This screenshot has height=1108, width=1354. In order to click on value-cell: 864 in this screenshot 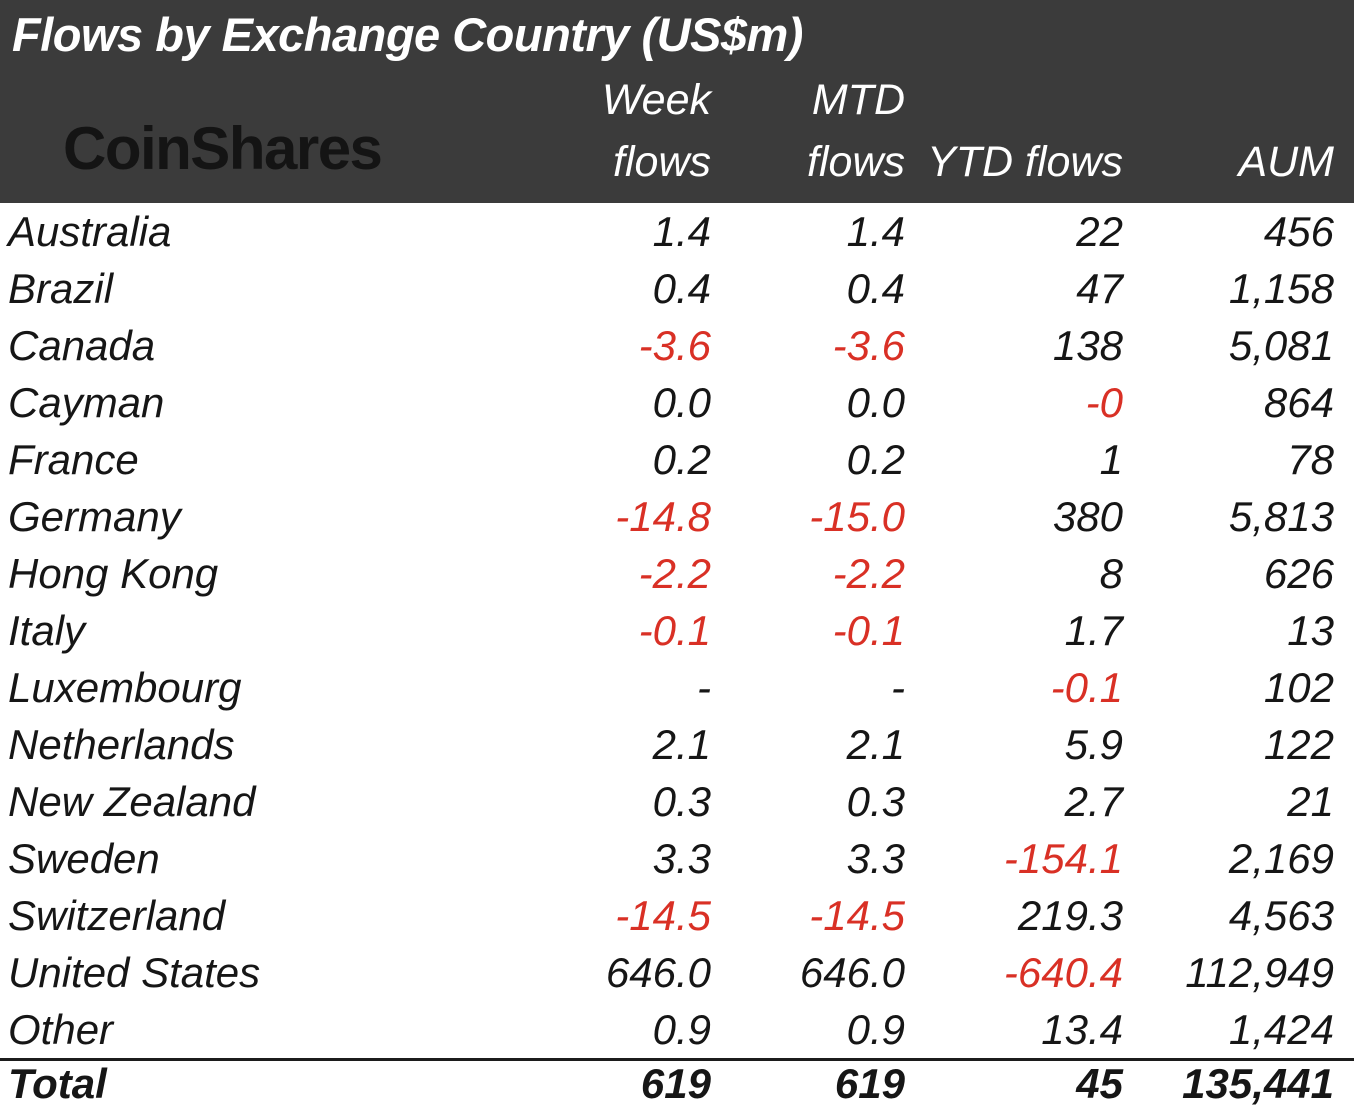, I will do `click(1298, 402)`.